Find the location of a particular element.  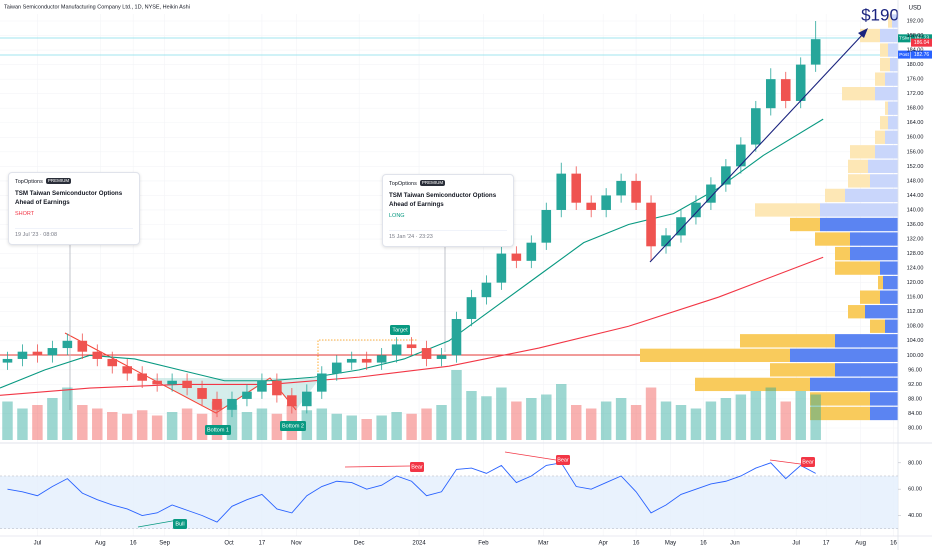

price-tag-label: Post is located at coordinates (904, 55).